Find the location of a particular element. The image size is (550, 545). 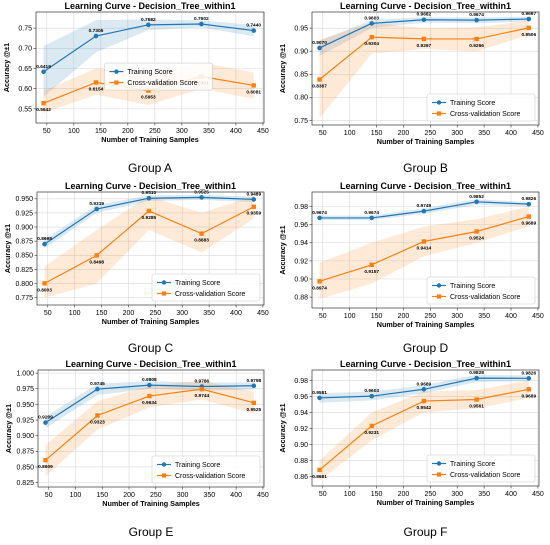

data-label: 0.5953 is located at coordinates (148, 98).